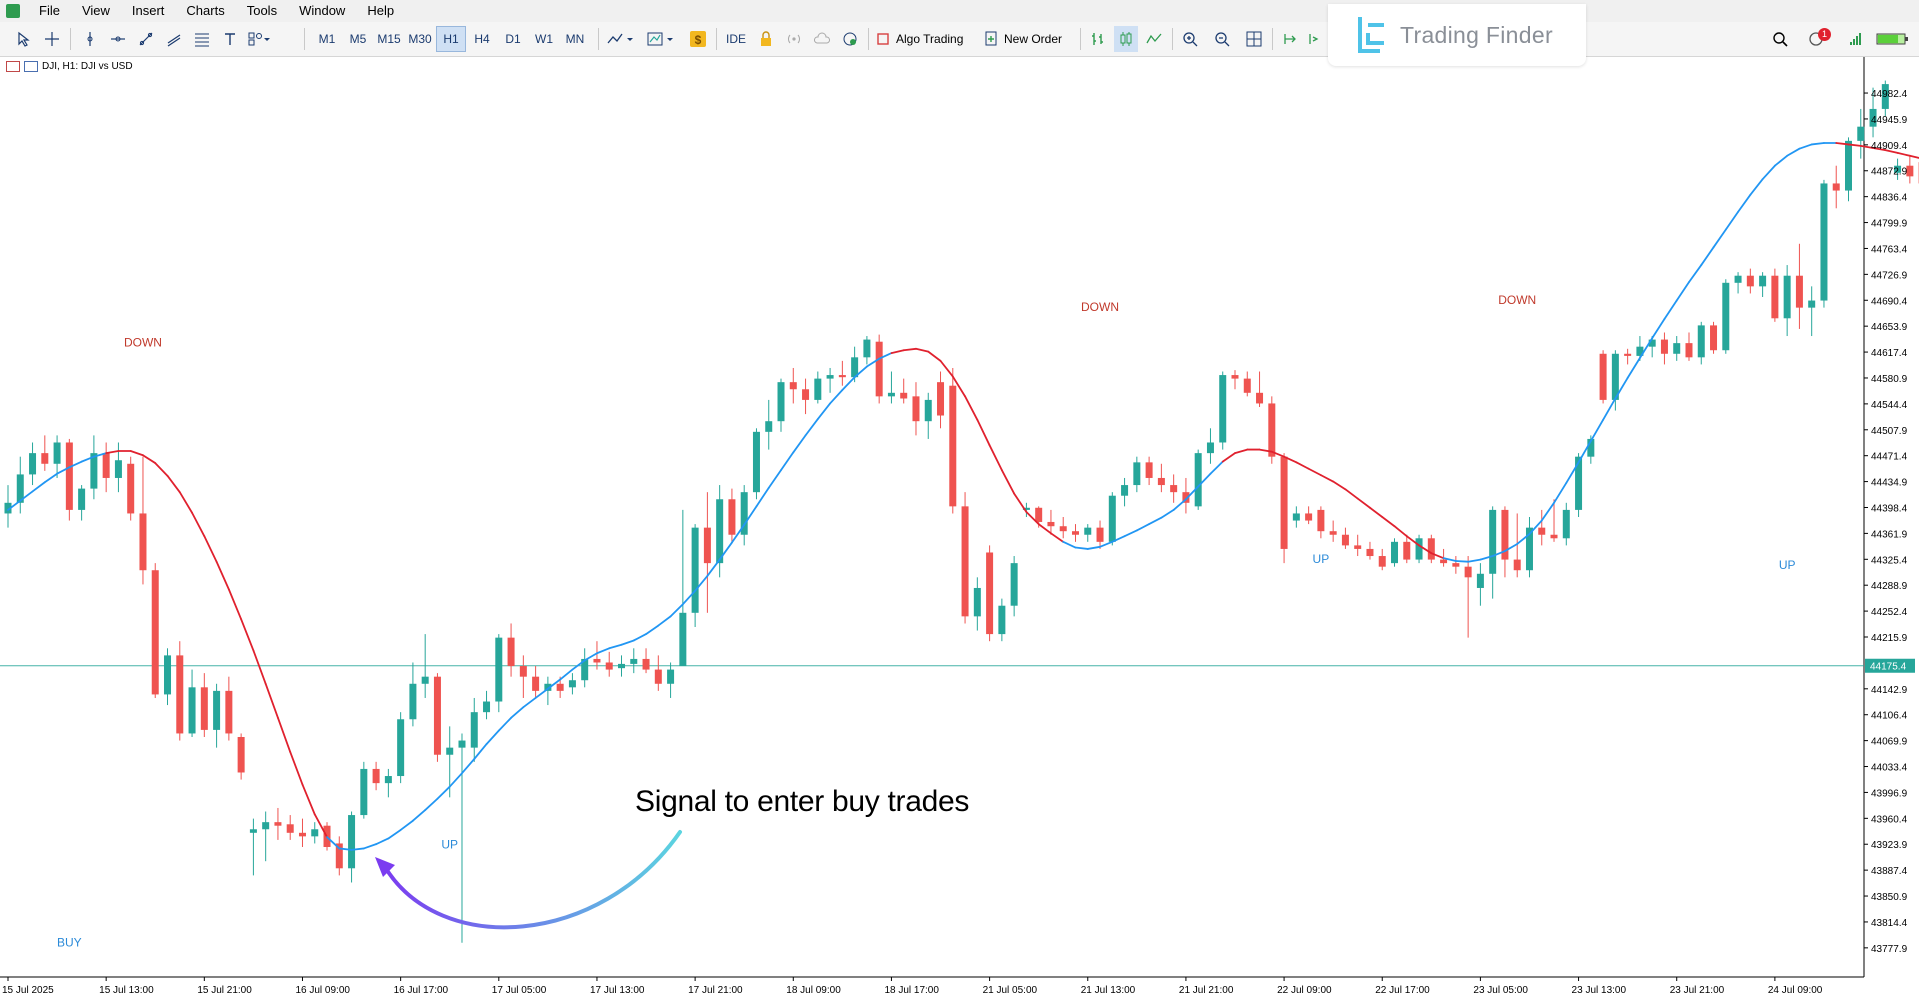  Describe the element at coordinates (1098, 39) in the screenshot. I see `bar-chart-icon` at that location.